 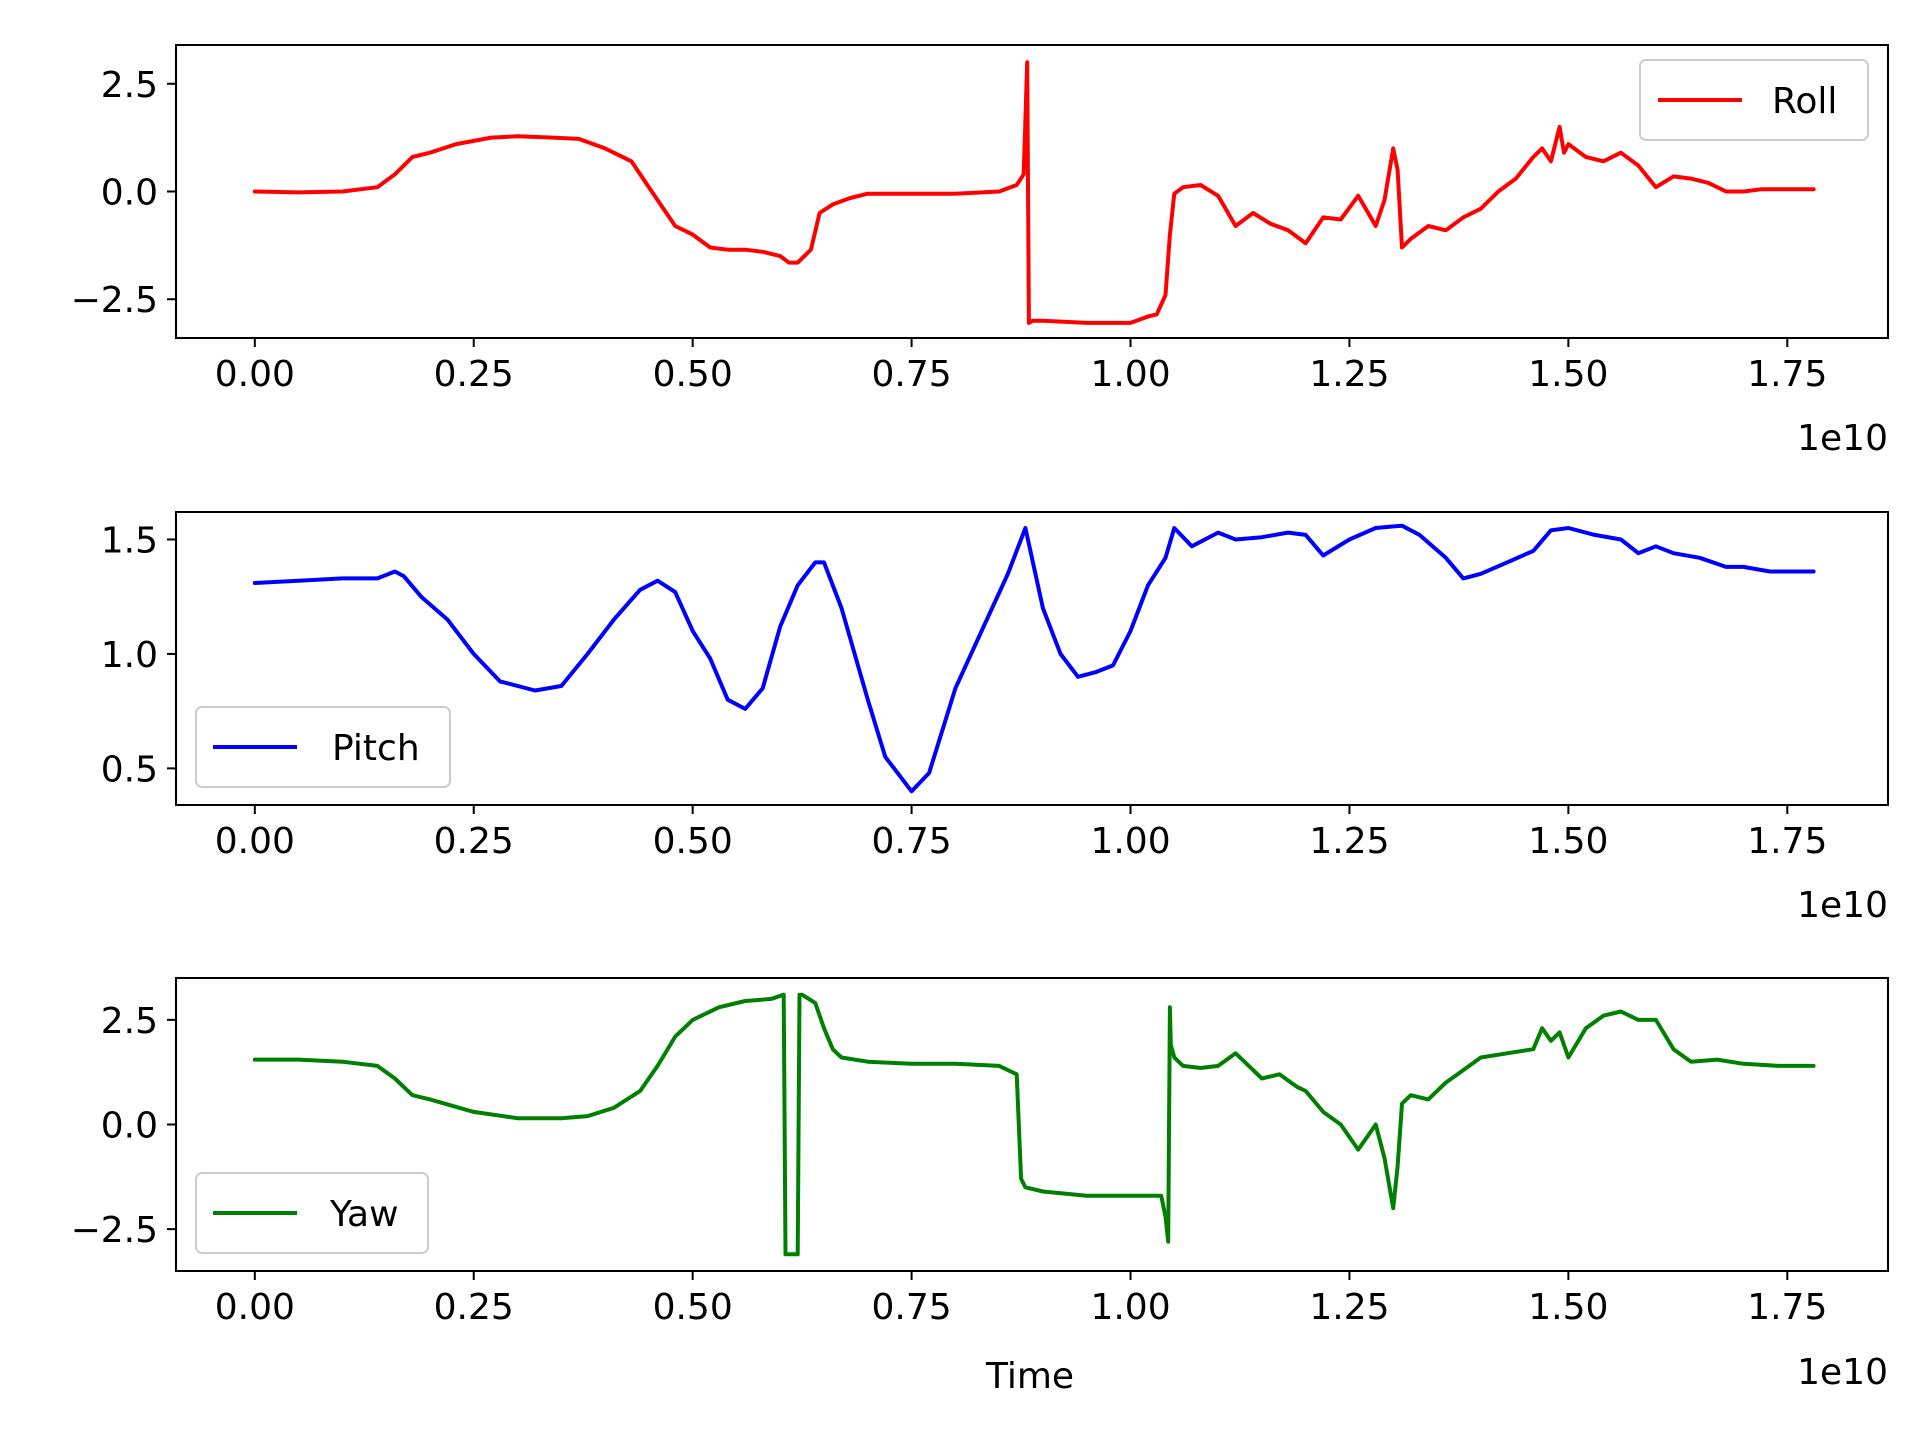 I want to click on y-tick-label: 0.5, so click(x=129, y=769).